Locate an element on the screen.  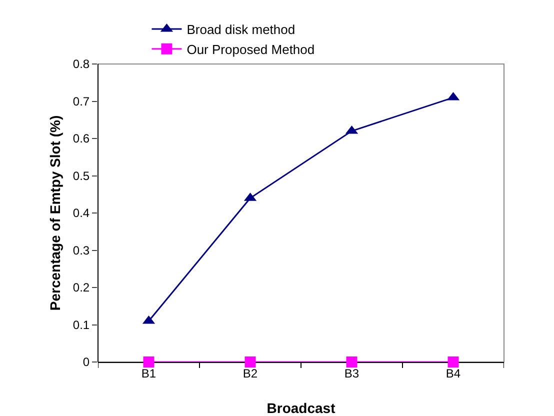
x-tick-label: B4 is located at coordinates (453, 373).